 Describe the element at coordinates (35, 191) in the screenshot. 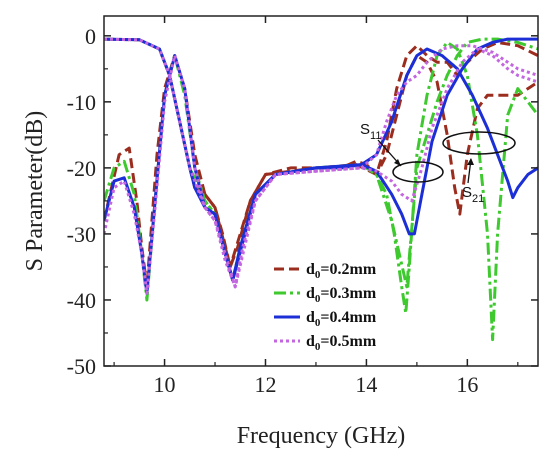

I see `y-axis-label: S Parameter(dB)` at that location.